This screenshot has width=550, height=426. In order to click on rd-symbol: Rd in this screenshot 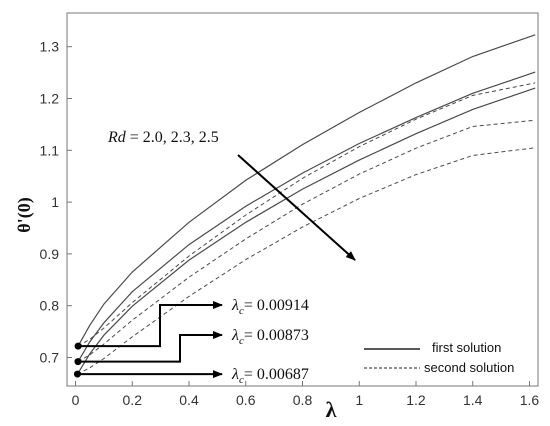, I will do `click(117, 137)`.